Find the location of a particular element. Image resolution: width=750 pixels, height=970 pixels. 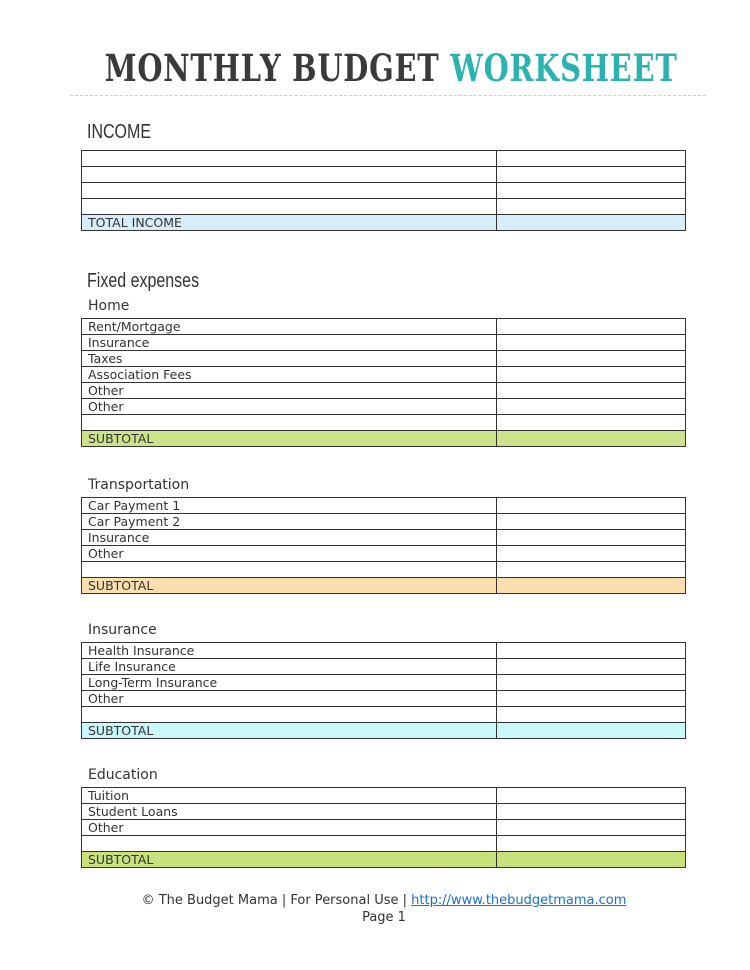

row-label: Health Insurance is located at coordinates (289, 650).